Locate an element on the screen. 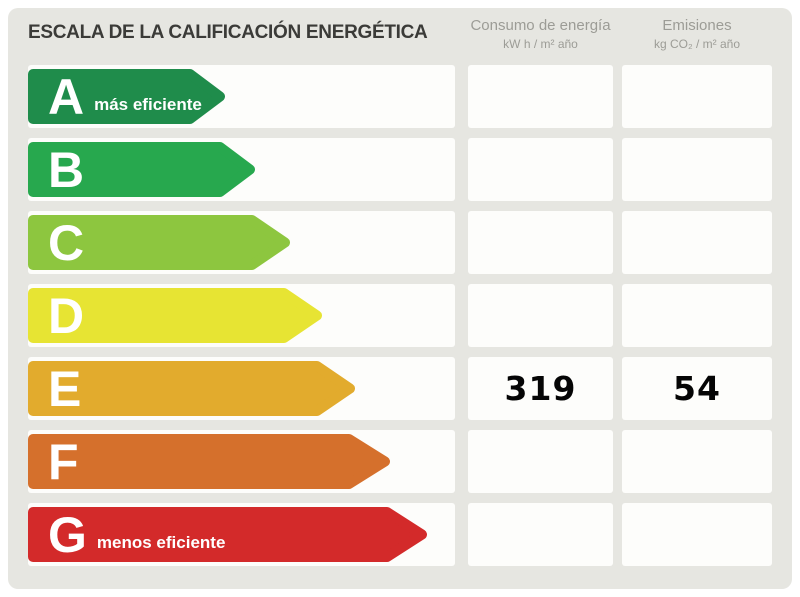  band-arrow-content: D is located at coordinates (71, 315).